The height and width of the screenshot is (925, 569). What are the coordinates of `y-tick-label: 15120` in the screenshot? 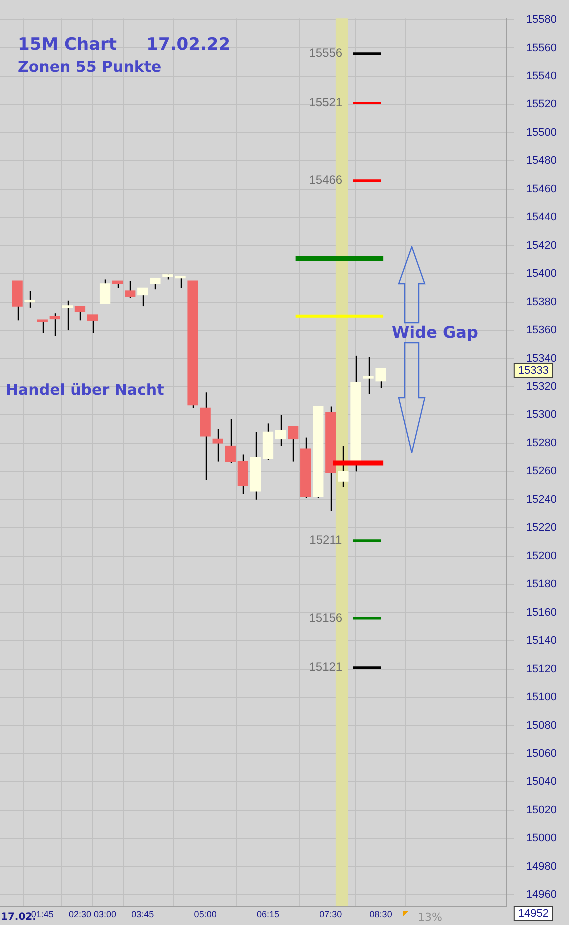 It's located at (542, 669).